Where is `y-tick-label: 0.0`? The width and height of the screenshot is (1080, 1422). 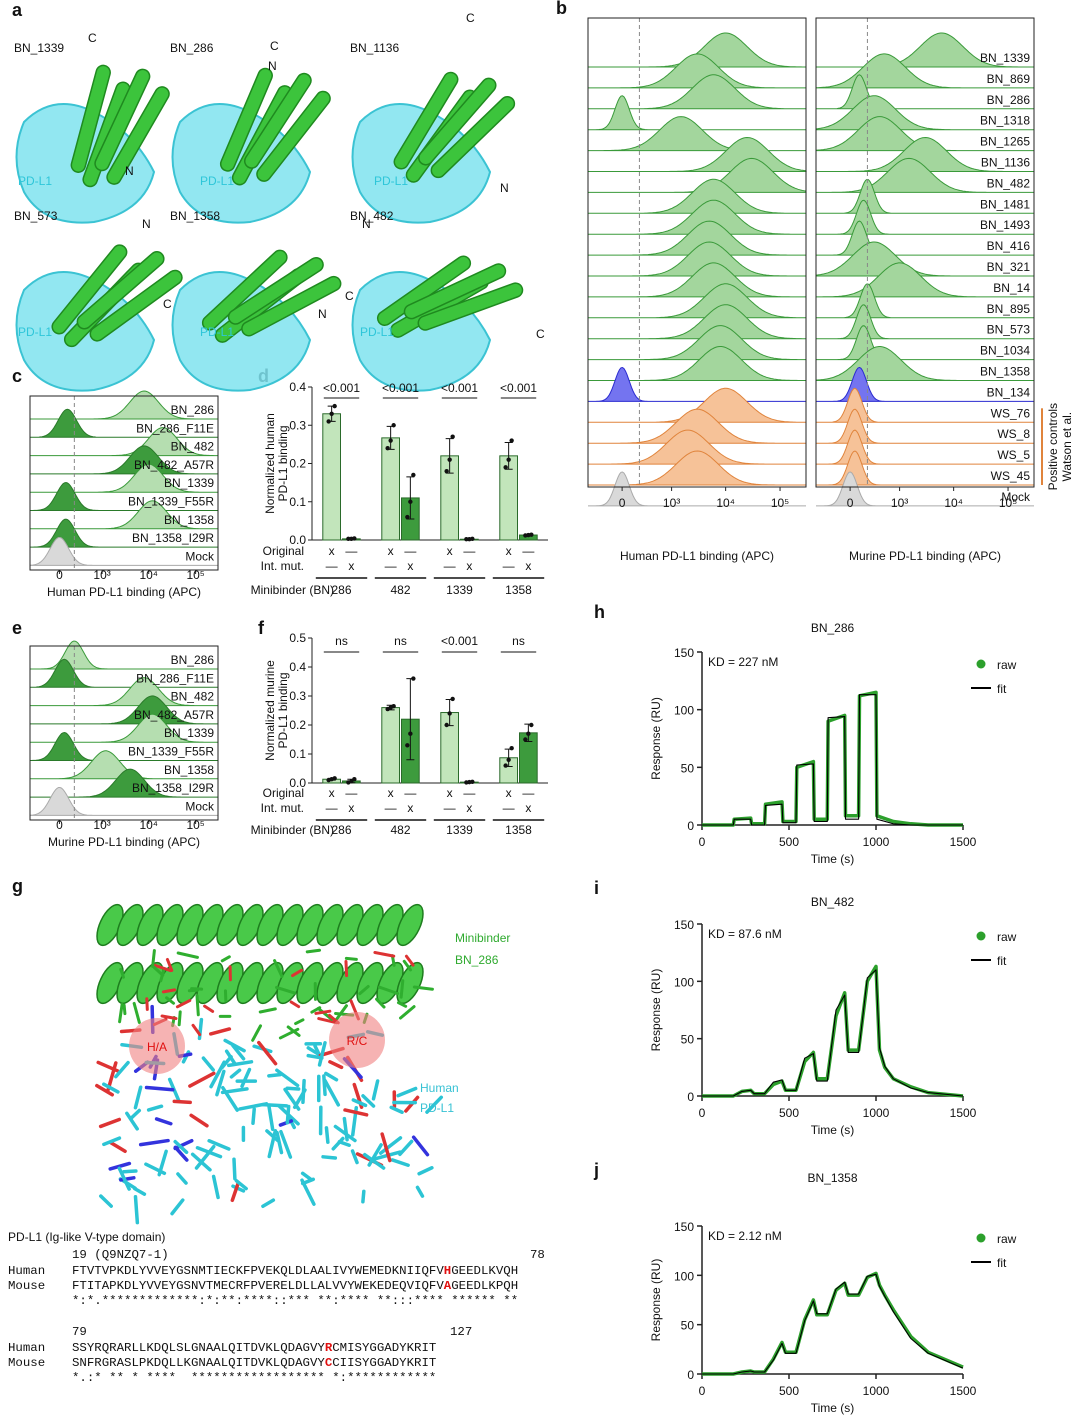
y-tick-label: 0.0 is located at coordinates (297, 540).